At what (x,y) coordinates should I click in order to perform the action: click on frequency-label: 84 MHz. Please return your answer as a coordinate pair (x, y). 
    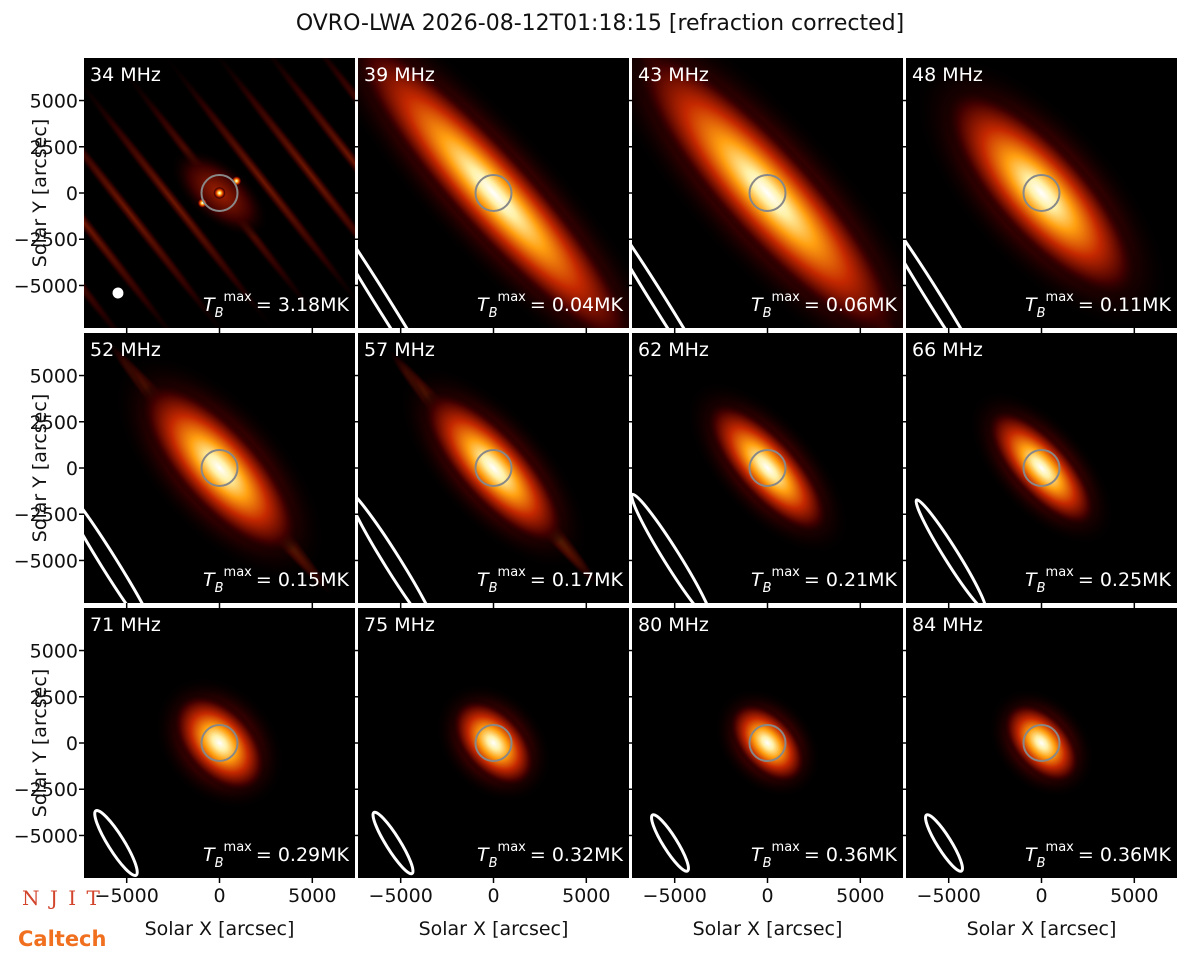
    Looking at the image, I should click on (947, 625).